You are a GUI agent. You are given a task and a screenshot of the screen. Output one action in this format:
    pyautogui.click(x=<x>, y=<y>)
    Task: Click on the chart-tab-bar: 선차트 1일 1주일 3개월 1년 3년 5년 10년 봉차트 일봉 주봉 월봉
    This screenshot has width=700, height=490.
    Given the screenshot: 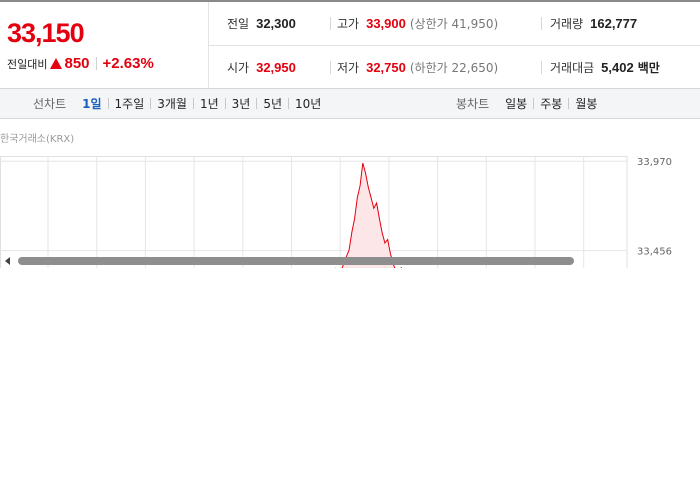 What is the action you would take?
    pyautogui.click(x=350, y=103)
    